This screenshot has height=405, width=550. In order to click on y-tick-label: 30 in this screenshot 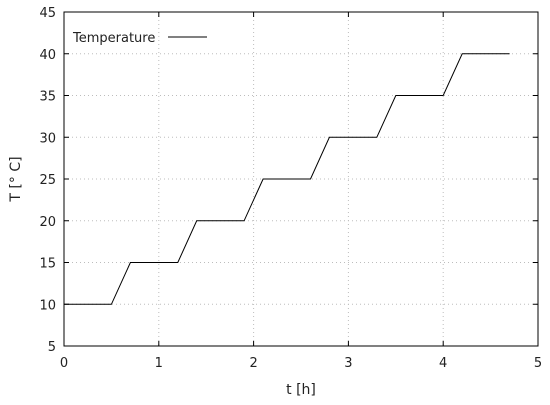, I will do `click(47, 138)`.